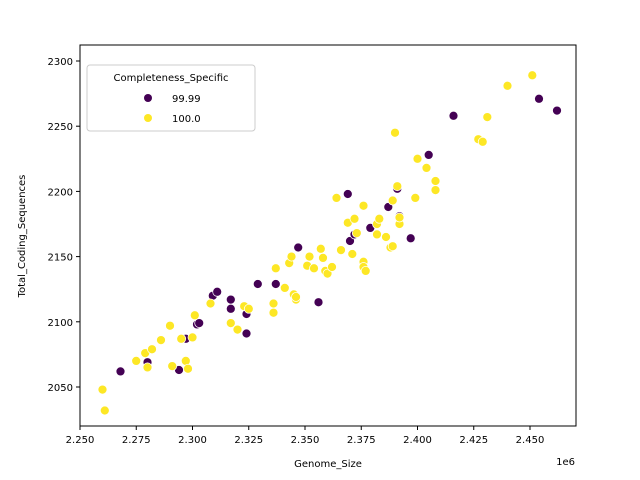  What do you see at coordinates (60, 62) in the screenshot?
I see `y-tick-label: 2300` at bounding box center [60, 62].